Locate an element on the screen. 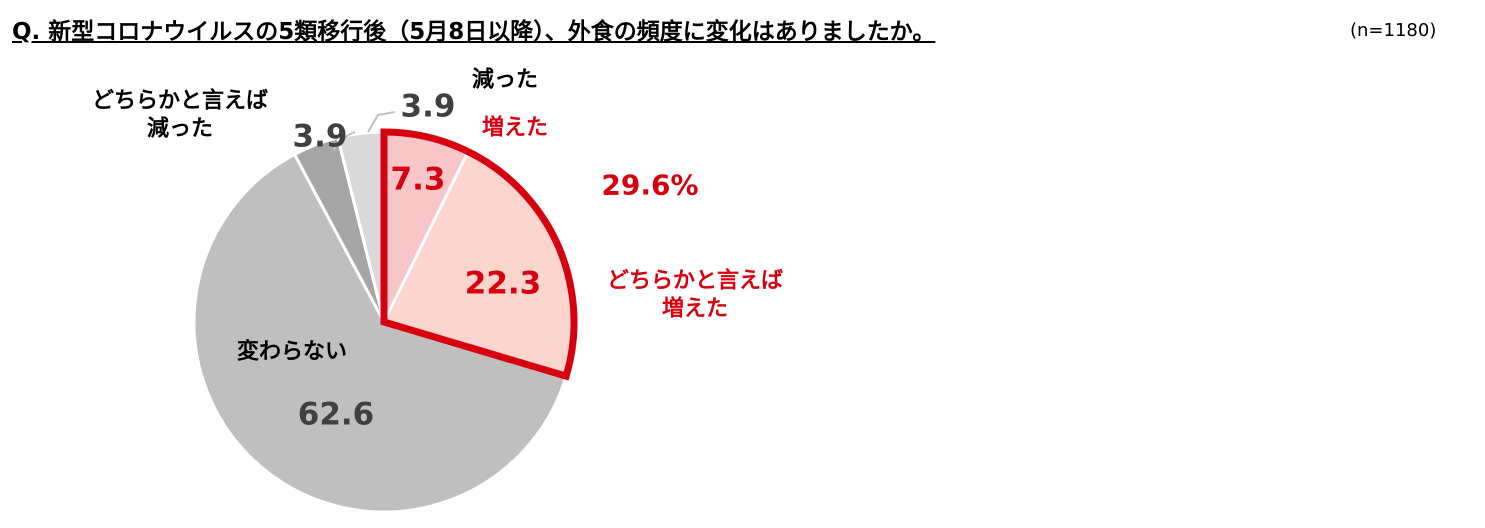 This screenshot has width=1485, height=528. category-label: どちらかと言えば 増えた is located at coordinates (695, 295).